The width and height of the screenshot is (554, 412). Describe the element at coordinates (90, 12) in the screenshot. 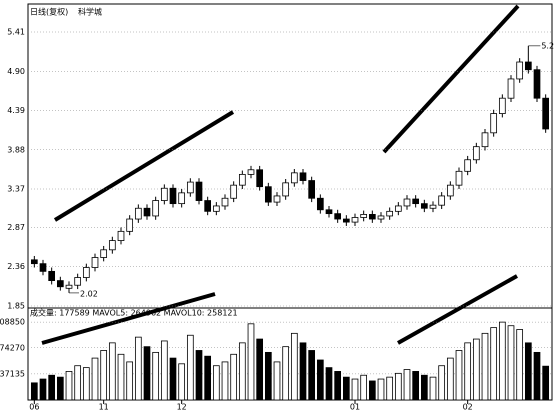

I see `chart-subtitle: 科学城` at that location.